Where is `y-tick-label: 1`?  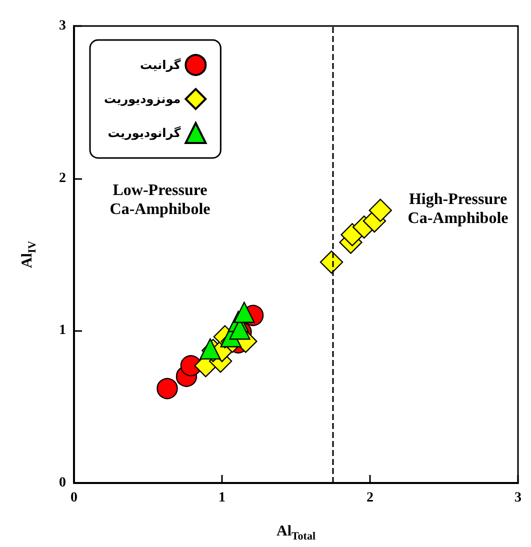
y-tick-label: 1 is located at coordinates (62, 330).